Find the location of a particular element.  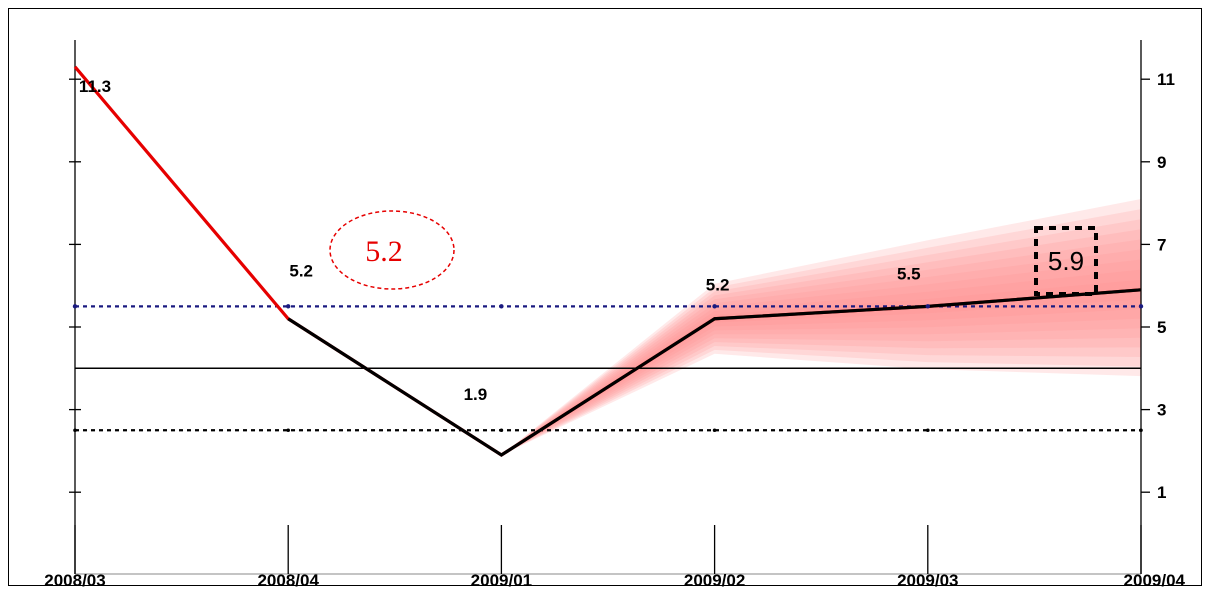

annotation-ellipse is located at coordinates (392, 250).